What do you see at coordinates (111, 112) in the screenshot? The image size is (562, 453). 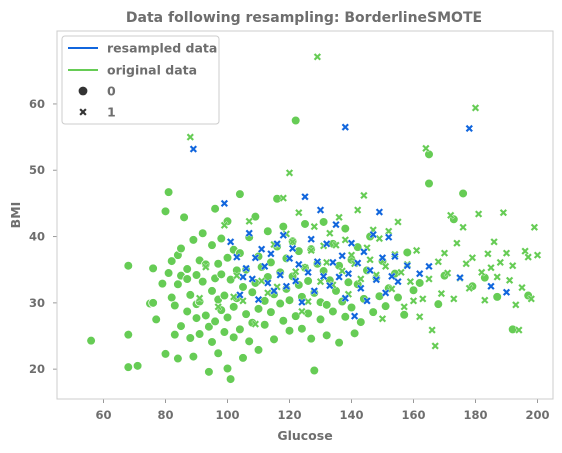 I see `legend-label: 1` at bounding box center [111, 112].